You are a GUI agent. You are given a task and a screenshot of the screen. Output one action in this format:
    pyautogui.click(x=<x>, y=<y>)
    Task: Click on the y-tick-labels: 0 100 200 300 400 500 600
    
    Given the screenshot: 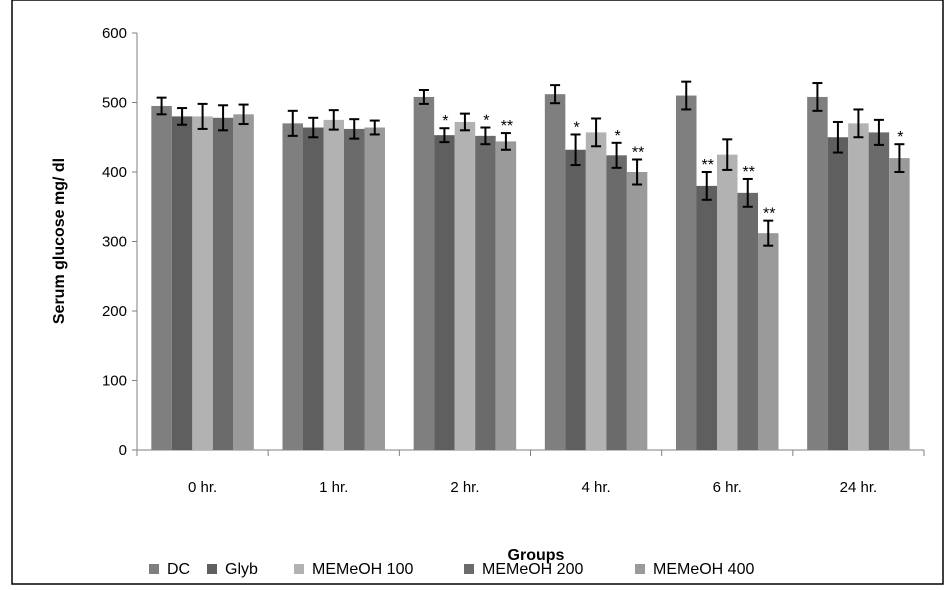 What is the action you would take?
    pyautogui.click(x=114, y=242)
    